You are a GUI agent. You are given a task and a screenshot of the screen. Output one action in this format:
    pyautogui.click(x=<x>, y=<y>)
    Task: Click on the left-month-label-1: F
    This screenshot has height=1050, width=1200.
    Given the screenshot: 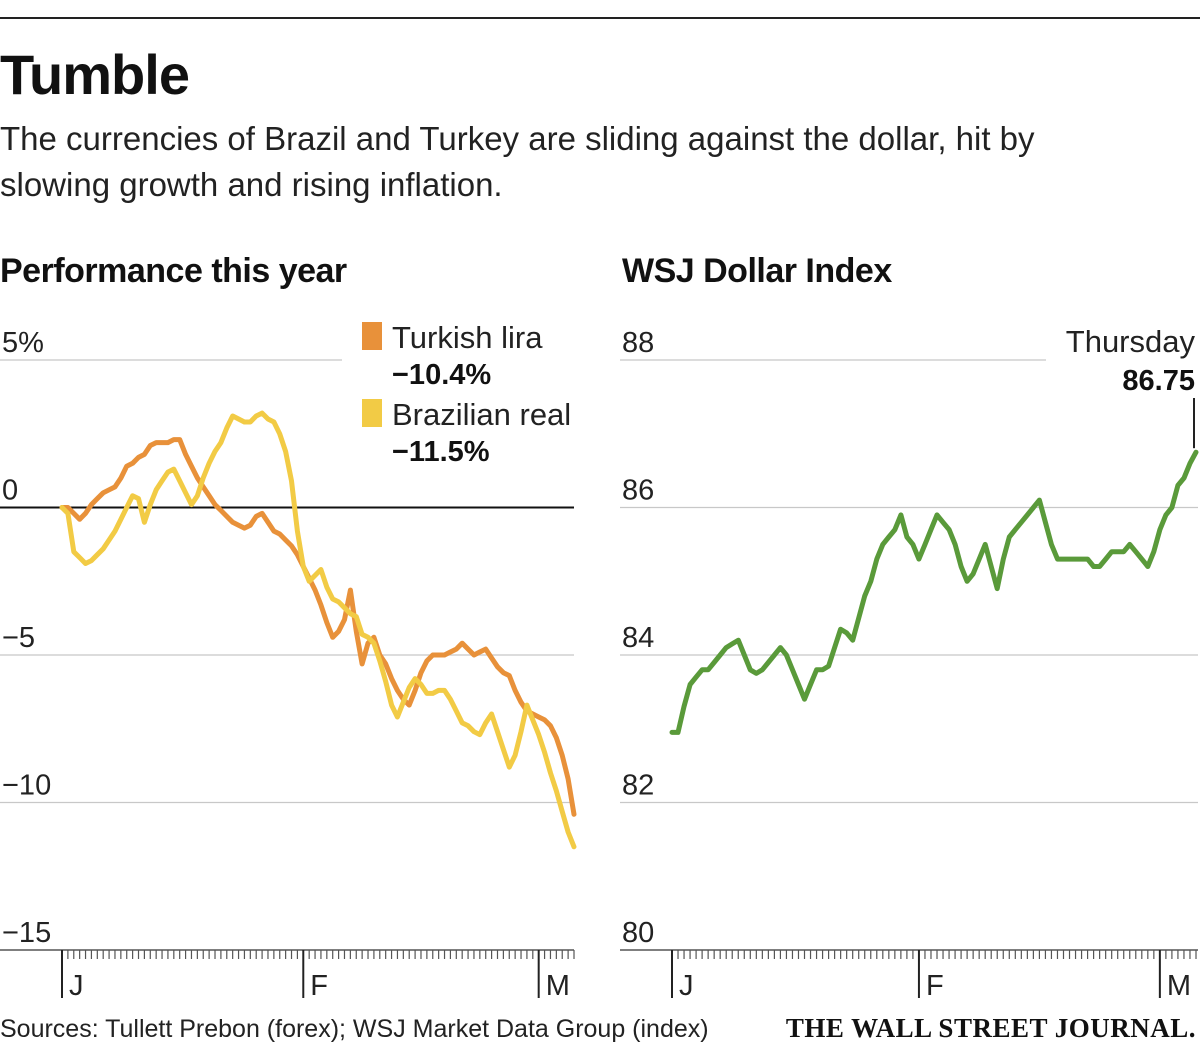 What is the action you would take?
    pyautogui.click(x=319, y=986)
    